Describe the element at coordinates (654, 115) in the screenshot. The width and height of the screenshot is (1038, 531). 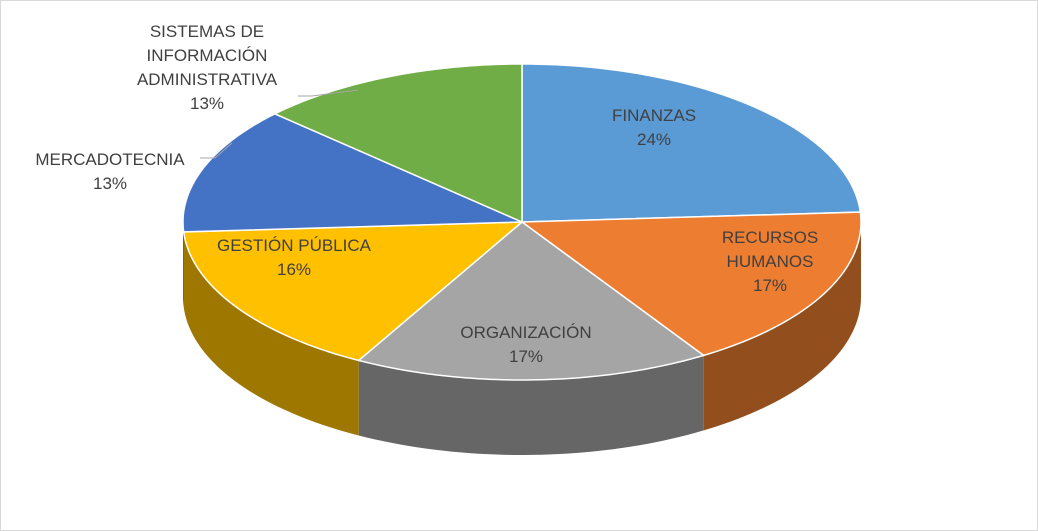
I see `category-label: FINANZAS` at that location.